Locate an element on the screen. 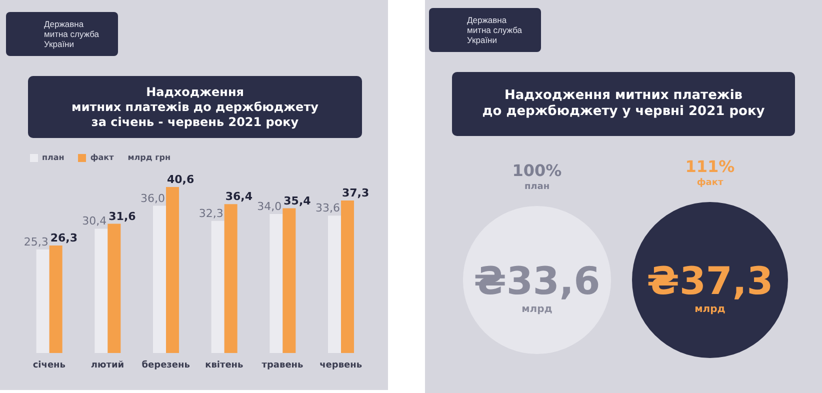  data-label: 31,6 is located at coordinates (122, 216).